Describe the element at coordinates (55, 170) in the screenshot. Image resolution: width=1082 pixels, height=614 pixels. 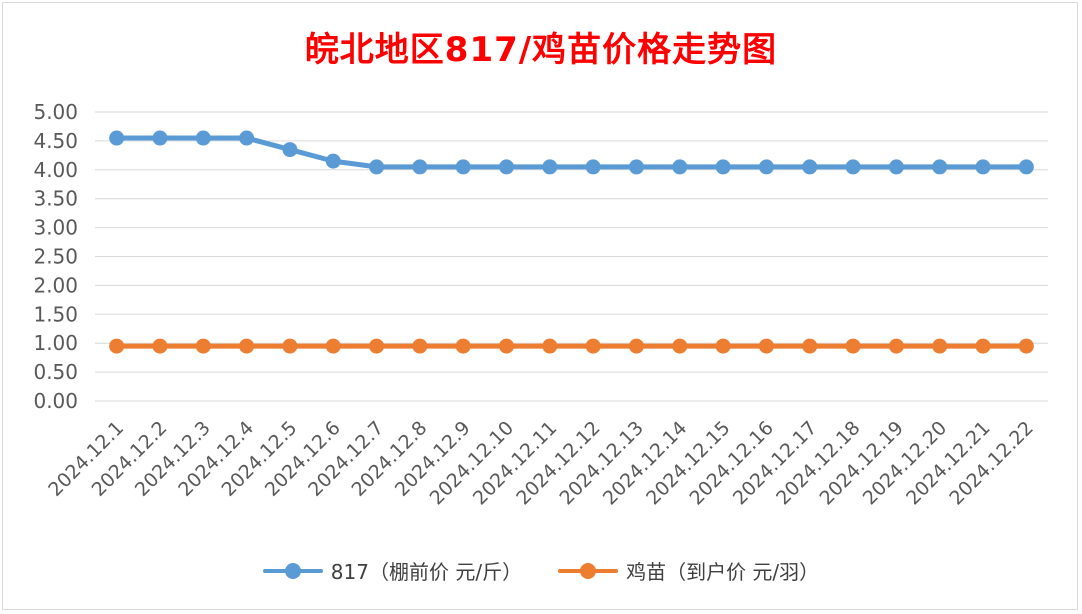
I see `y-tick-label: 4.00` at that location.